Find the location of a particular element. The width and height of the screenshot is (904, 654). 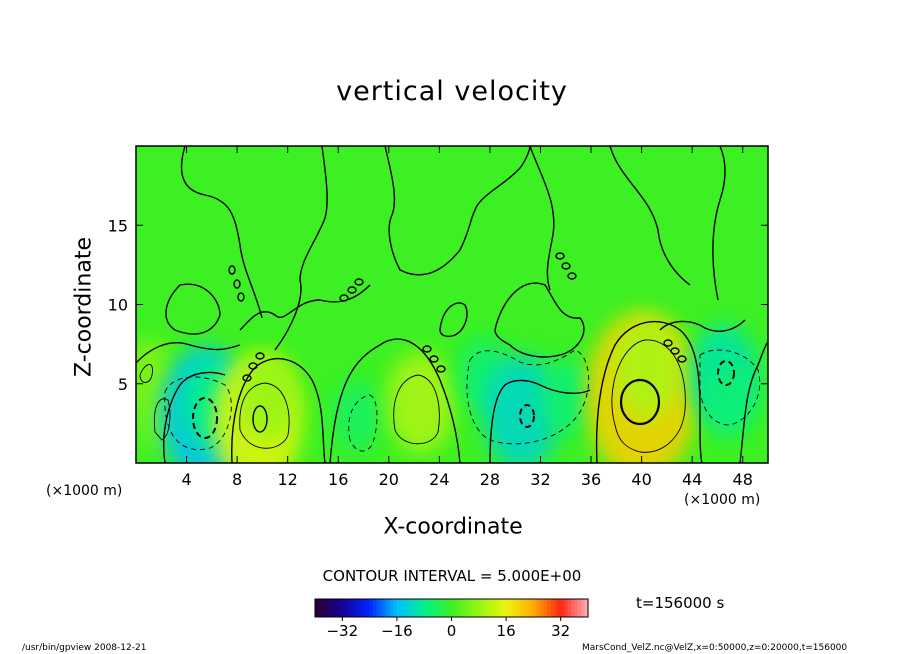

x-tick-label: 12 is located at coordinates (288, 479).